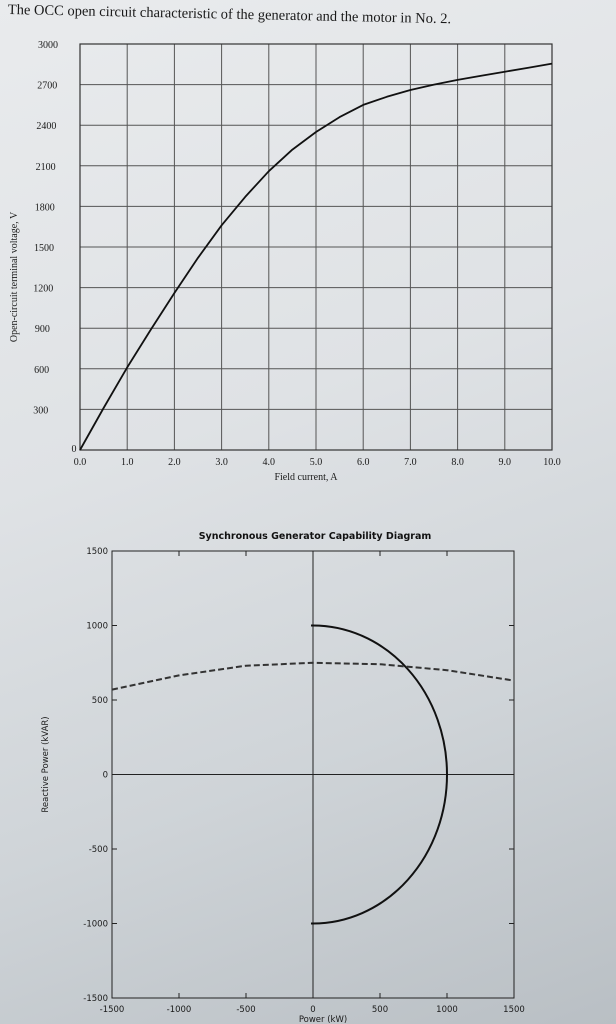 This screenshot has height=1024, width=616. What do you see at coordinates (457, 462) in the screenshot?
I see `x-tick-label: 8.0` at bounding box center [457, 462].